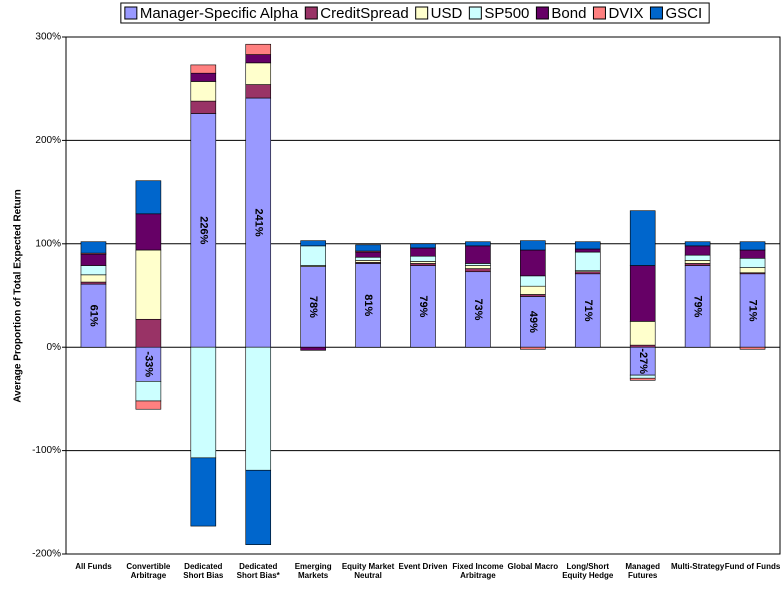 This screenshot has height=598, width=783. Describe the element at coordinates (368, 571) in the screenshot. I see `x-tick-label: Equity Market Neutral` at that location.